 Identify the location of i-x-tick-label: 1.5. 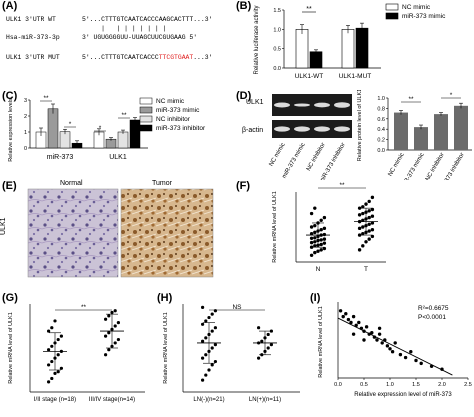
(416, 385).